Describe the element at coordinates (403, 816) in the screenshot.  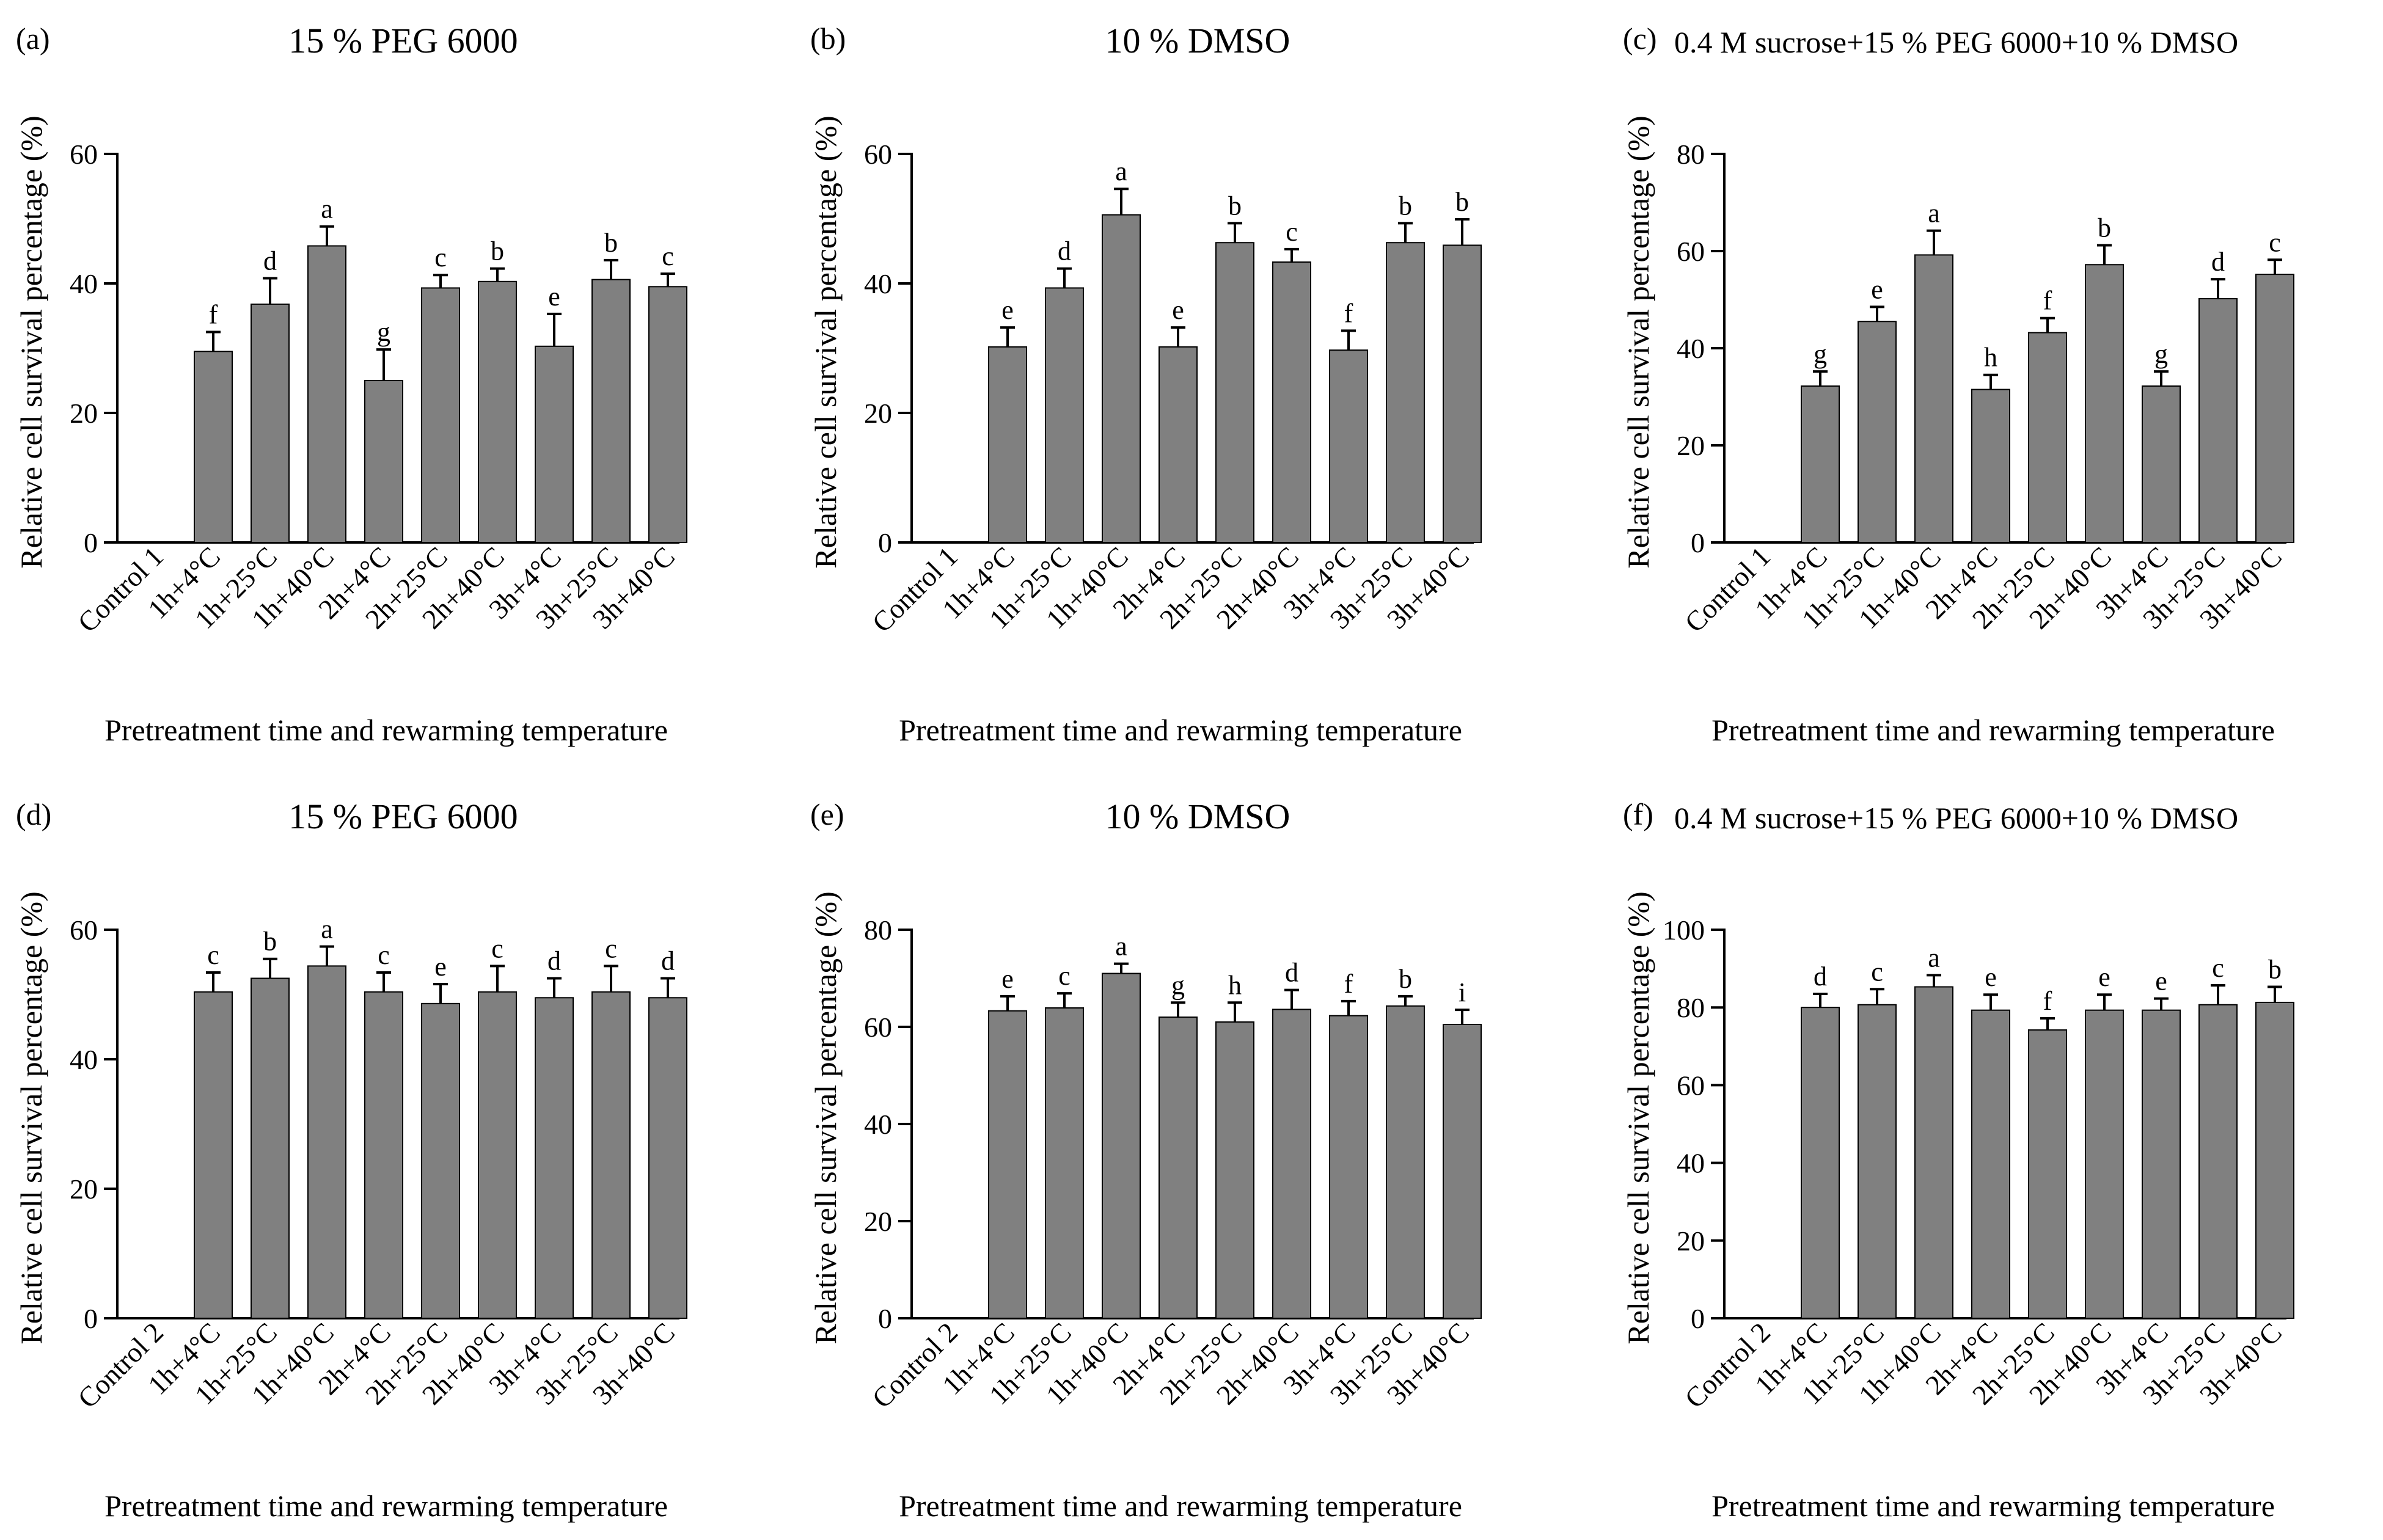
I see `chart-title: 15 % PEG 6000` at that location.